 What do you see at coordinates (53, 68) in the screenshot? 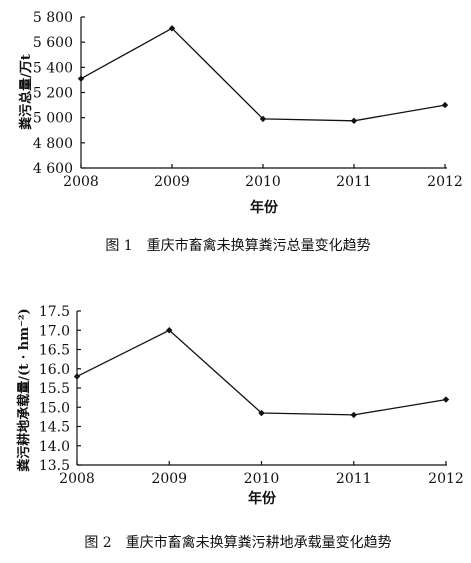
I see `chart-1-ytick-label: 5 400` at bounding box center [53, 68].